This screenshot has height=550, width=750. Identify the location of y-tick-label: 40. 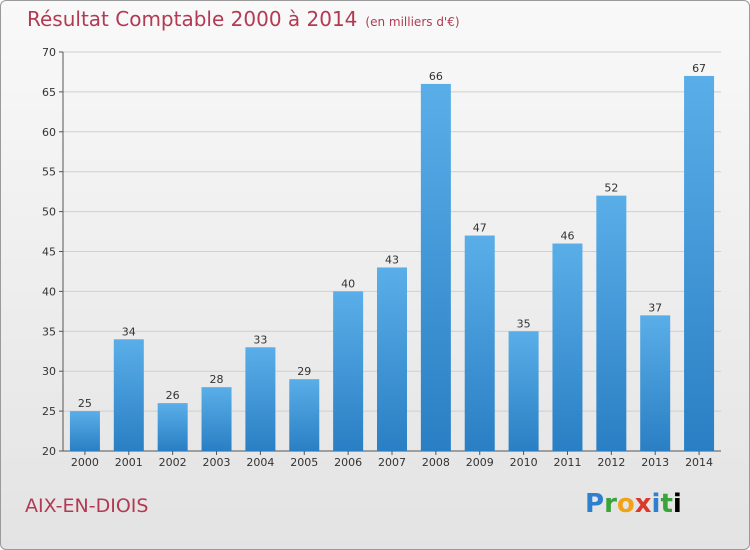
(49, 291).